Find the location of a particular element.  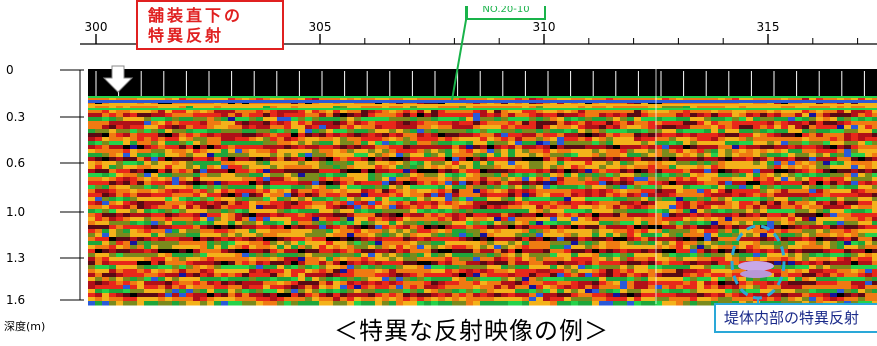

x-tick-label: 310 is located at coordinates (544, 27).